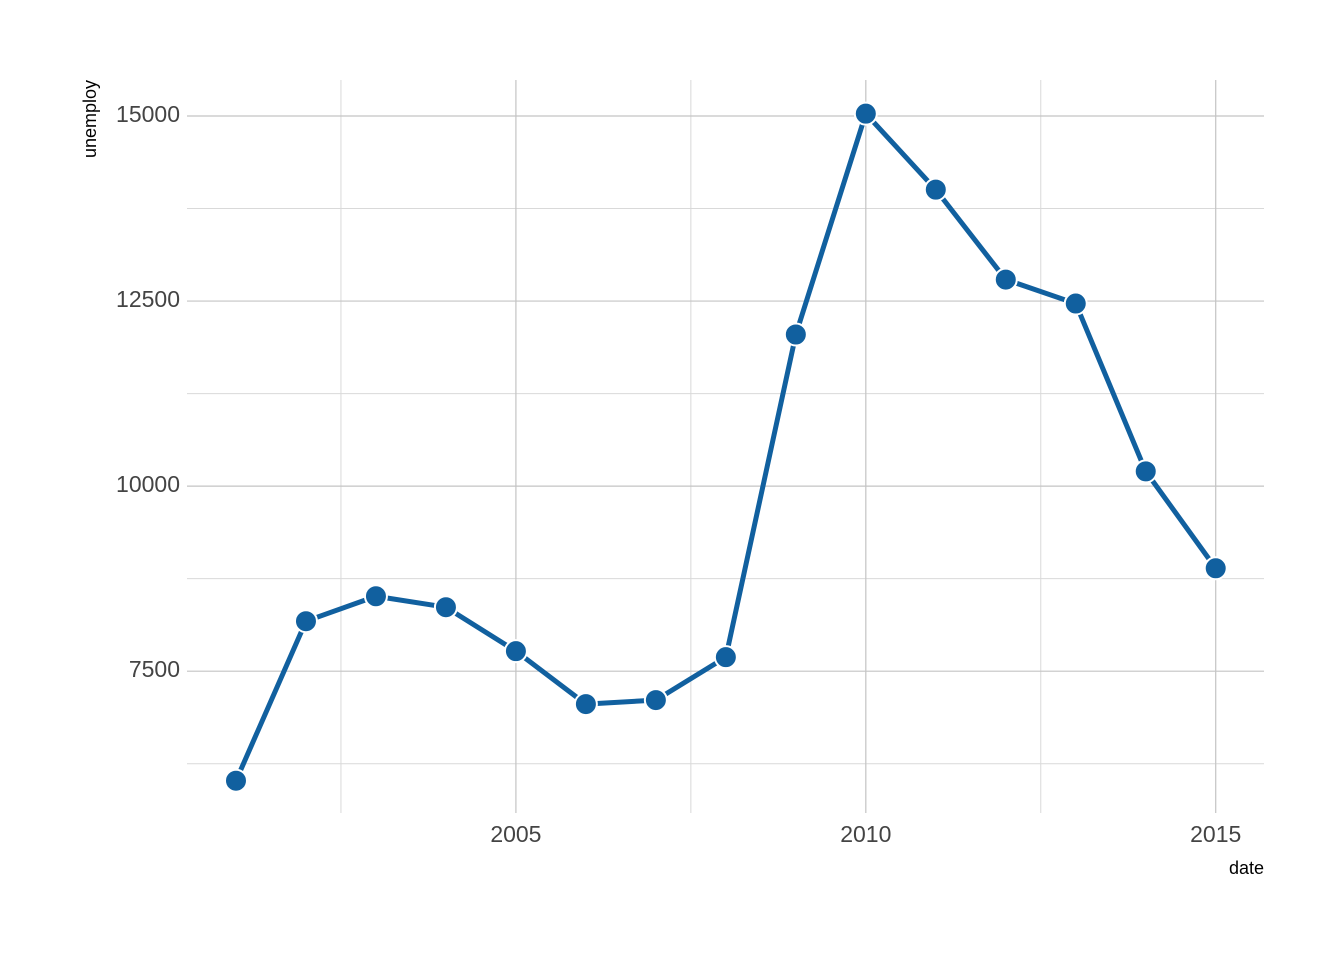 This screenshot has width=1344, height=960. Describe the element at coordinates (148, 484) in the screenshot. I see `y-tick-label: 10000` at that location.